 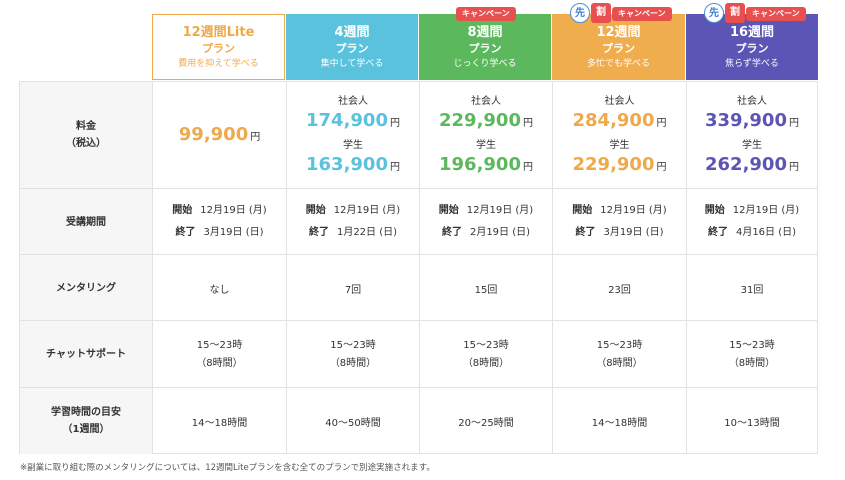 I want to click on period-cell: 開始 12月19日 (月) 終了 2月19日 (日), so click(x=485, y=222).